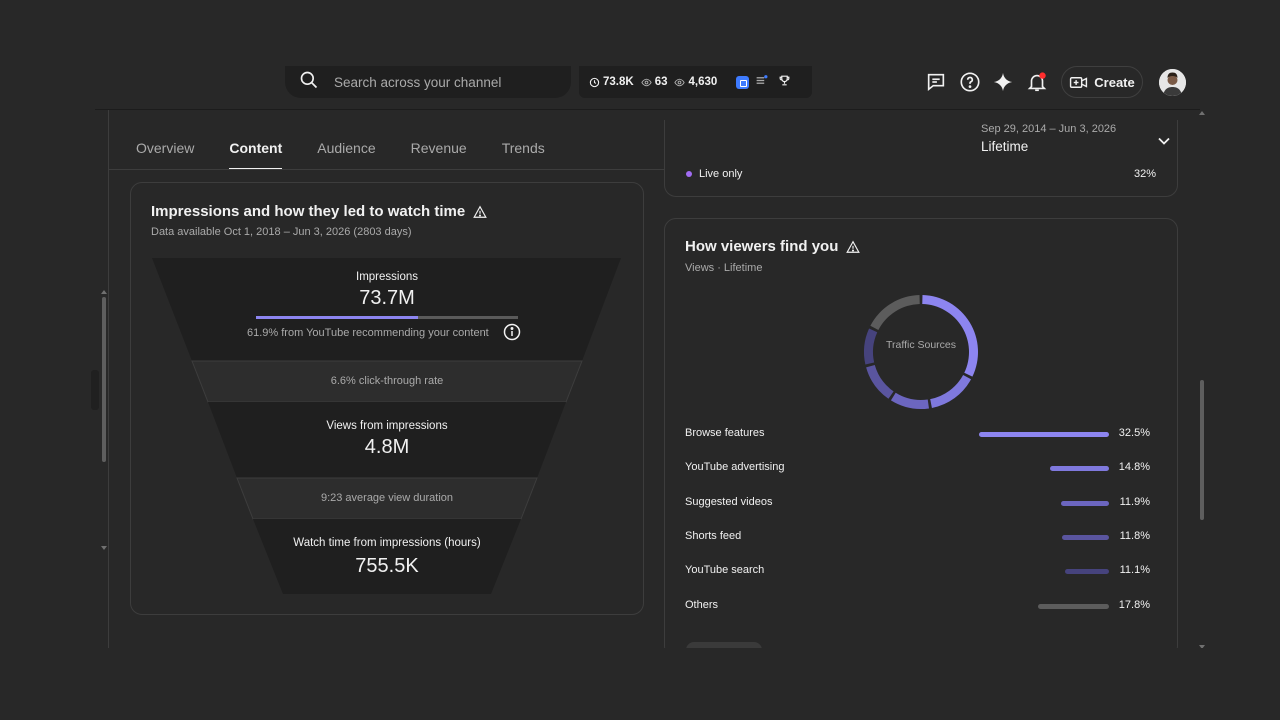 This screenshot has width=1280, height=720. Describe the element at coordinates (689, 174) in the screenshot. I see `legend-dot-live` at that location.